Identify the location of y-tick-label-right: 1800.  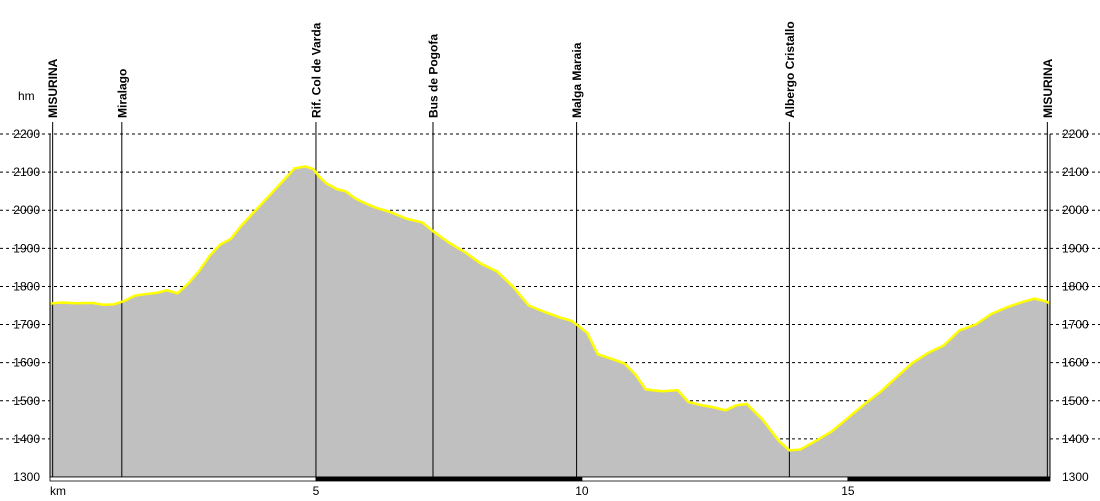
(1075, 286).